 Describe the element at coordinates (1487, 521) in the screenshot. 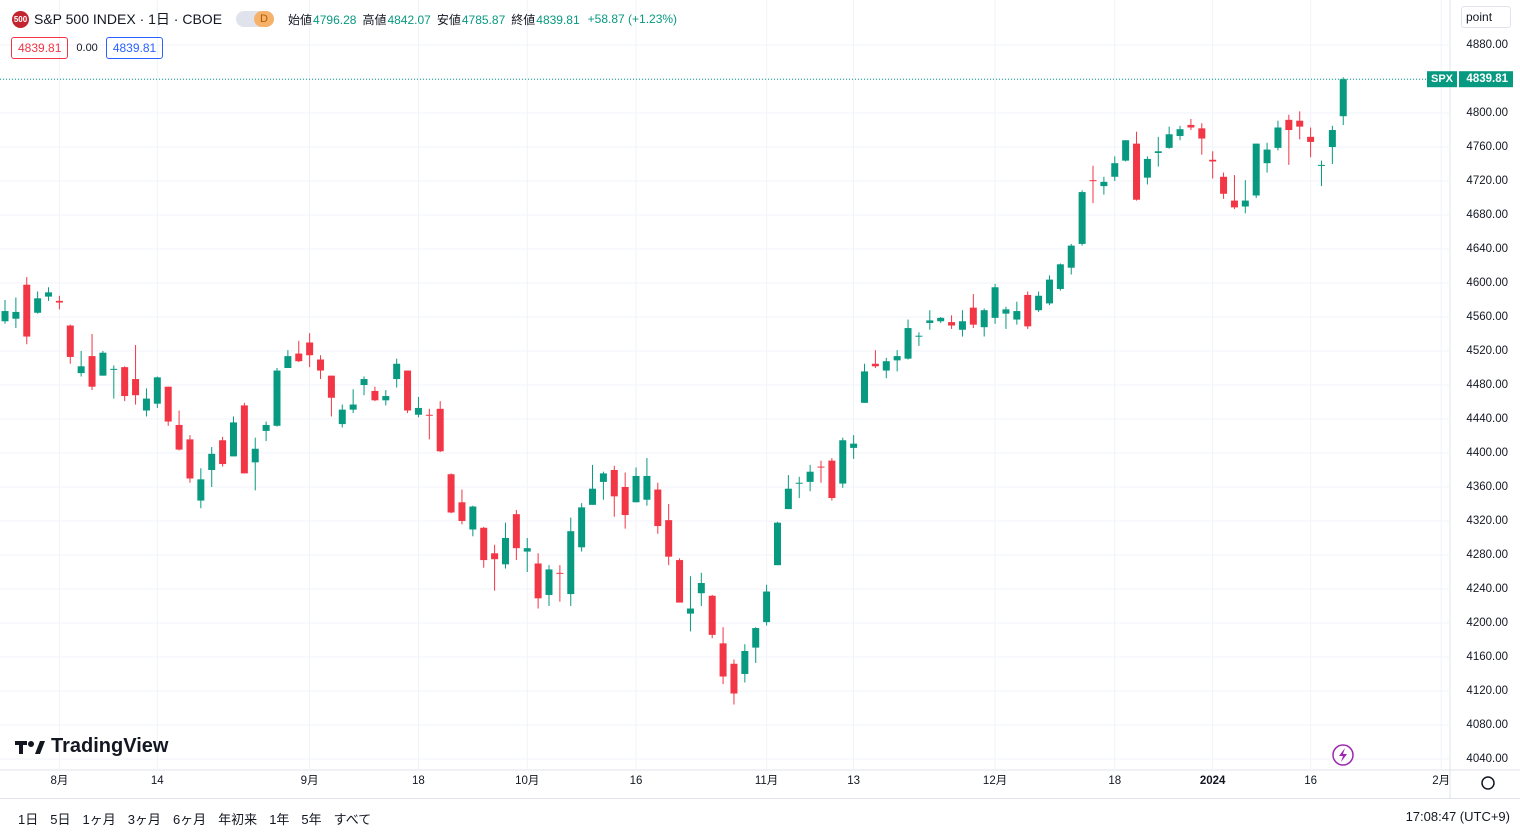

I see `y-tick-label: 4320.00` at that location.